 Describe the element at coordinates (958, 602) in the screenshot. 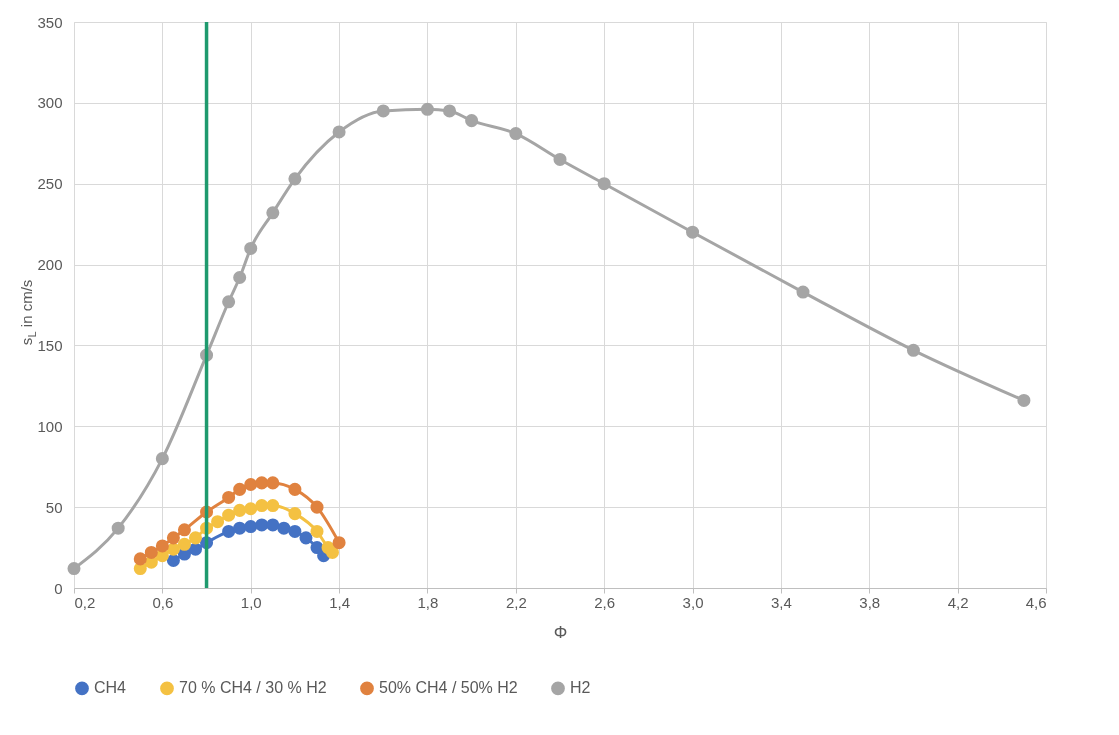

I see `x-tick-label: 4,2` at that location.